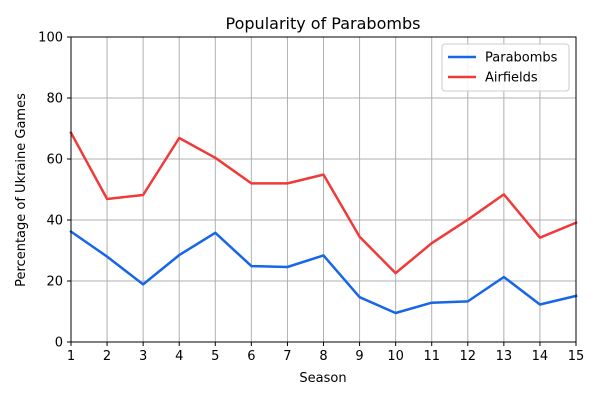 Image resolution: width=600 pixels, height=400 pixels. Describe the element at coordinates (395, 356) in the screenshot. I see `x-tick-label: 10` at that location.